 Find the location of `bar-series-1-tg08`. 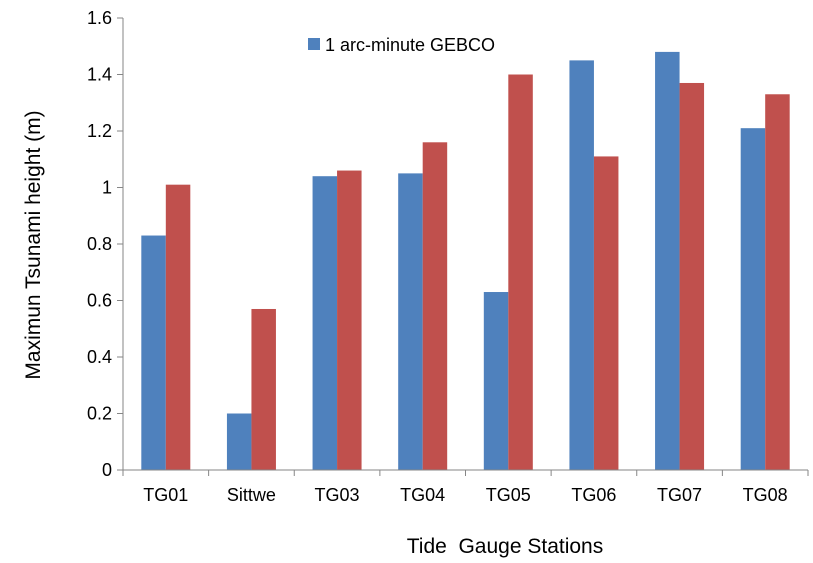

bar-series-1-tg08 is located at coordinates (753, 299).